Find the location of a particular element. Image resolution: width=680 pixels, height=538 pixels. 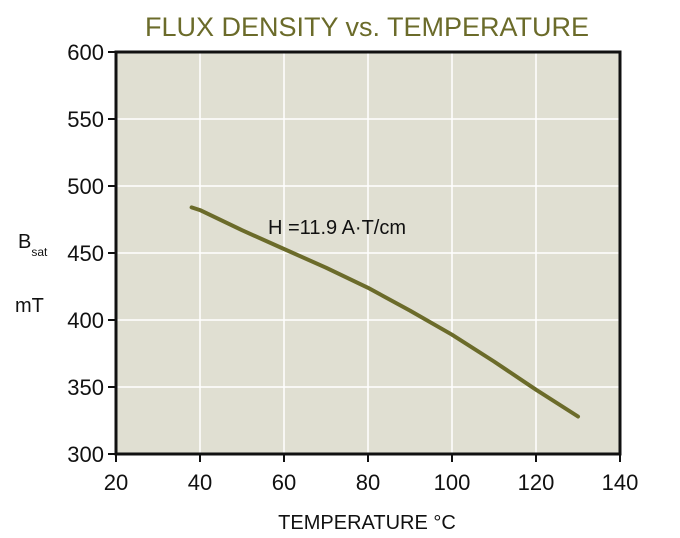

x-tick-label: 80 is located at coordinates (368, 482).